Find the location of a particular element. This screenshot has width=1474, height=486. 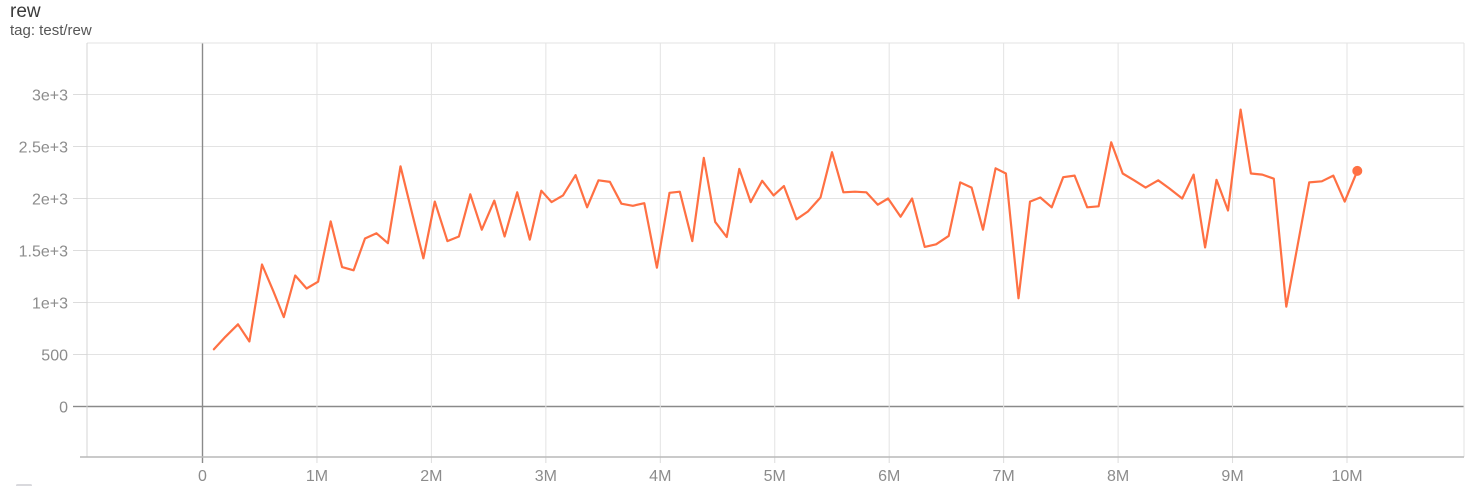

chart-header: rew tag: test/rew is located at coordinates (51, 20).